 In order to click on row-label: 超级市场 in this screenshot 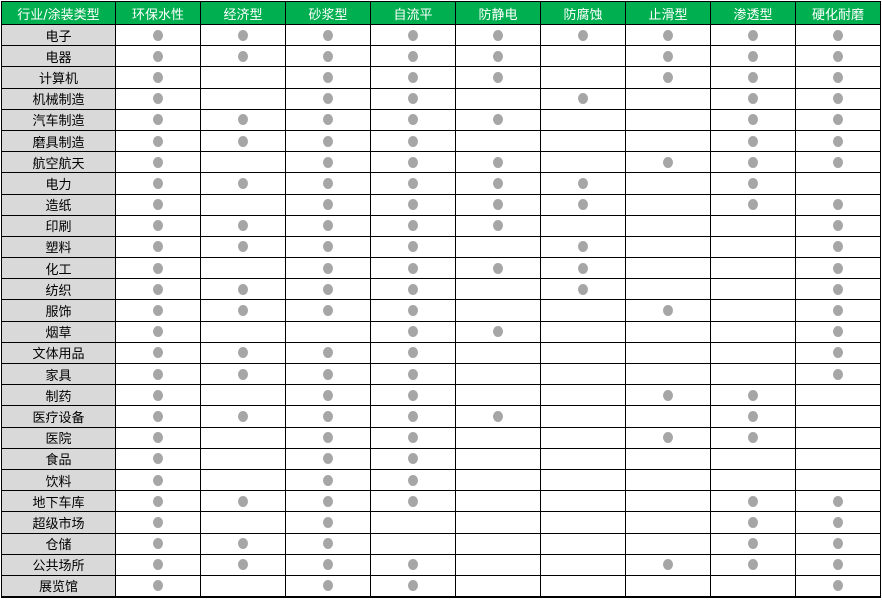, I will do `click(58, 522)`.